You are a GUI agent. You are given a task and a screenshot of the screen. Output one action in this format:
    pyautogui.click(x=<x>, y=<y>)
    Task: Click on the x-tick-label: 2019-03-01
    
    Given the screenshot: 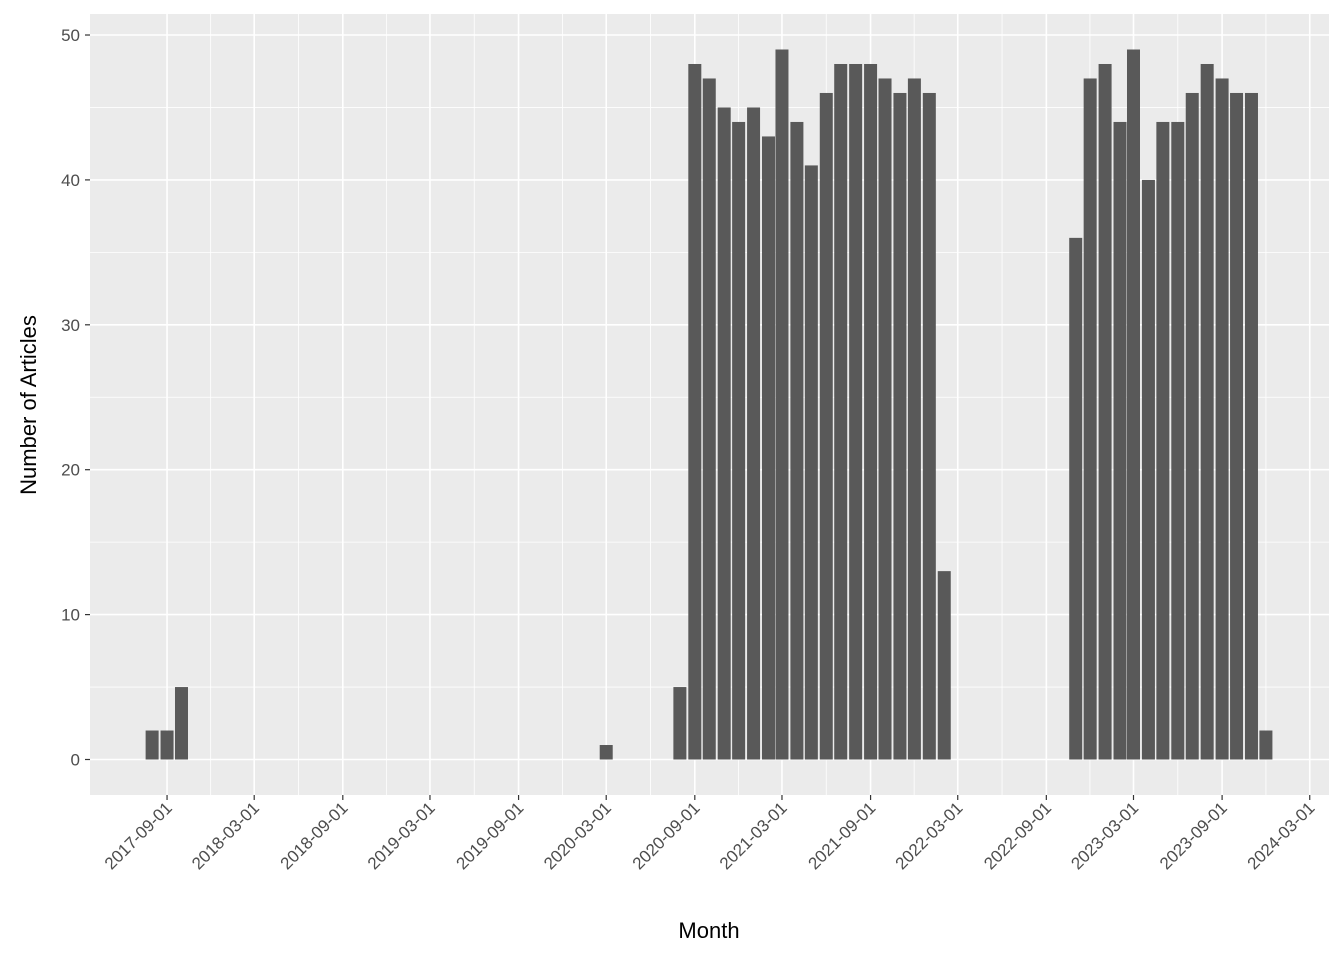 What is the action you would take?
    pyautogui.click(x=401, y=835)
    